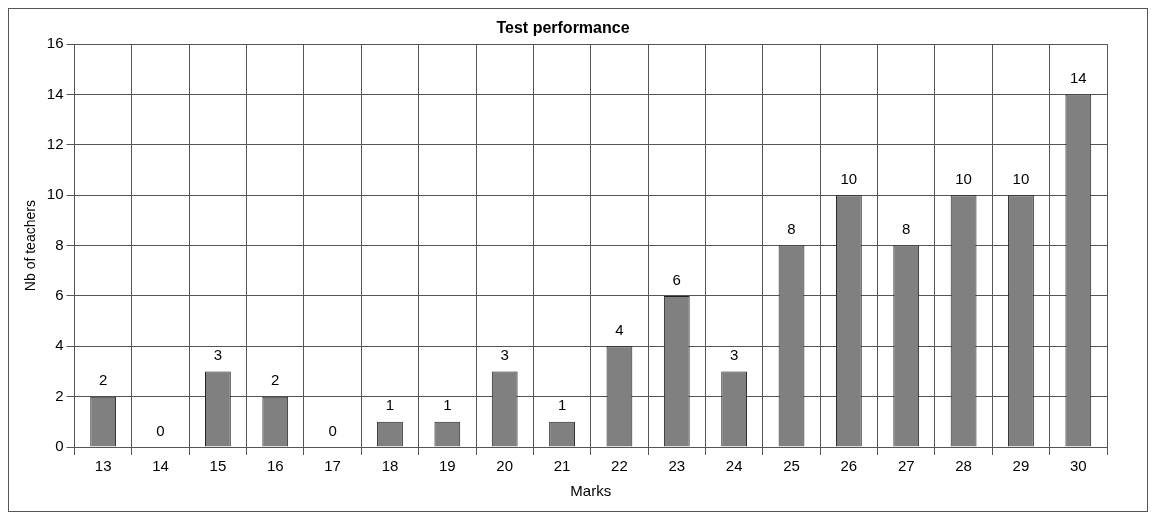  Describe the element at coordinates (59, 244) in the screenshot. I see `y-tick-label: 8` at that location.